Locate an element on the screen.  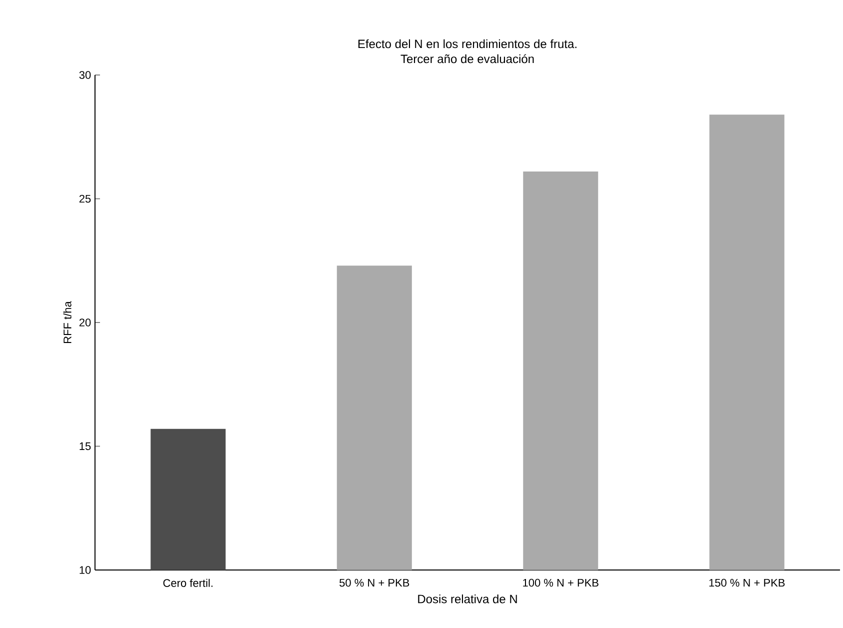
y-tick-label: 15 is located at coordinates (85, 446).